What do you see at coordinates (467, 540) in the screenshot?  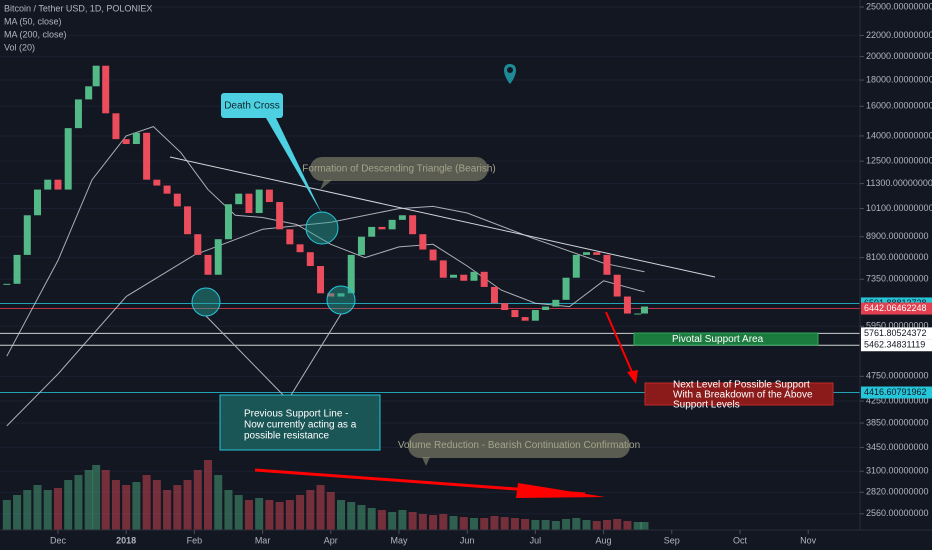 I see `x-tick-label: Jun` at bounding box center [467, 540].